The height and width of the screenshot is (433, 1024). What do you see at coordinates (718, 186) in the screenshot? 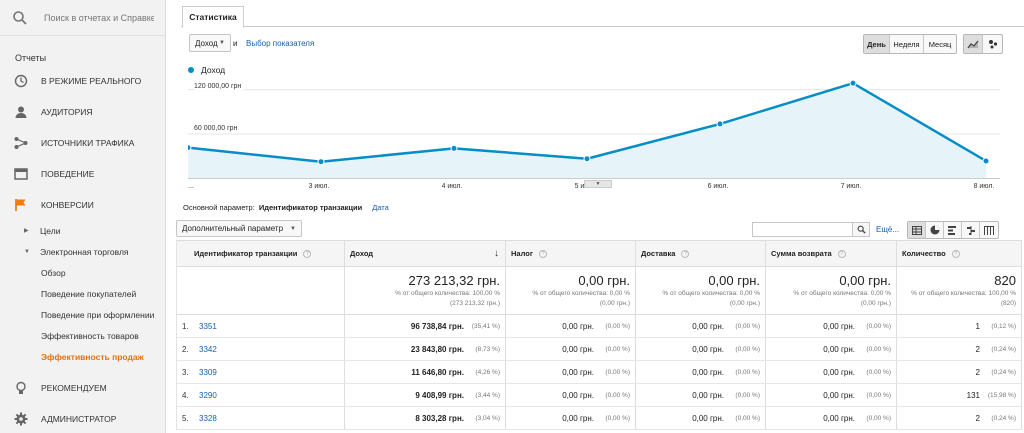
I see `x-tick-label: 6 июл.` at bounding box center [718, 186].